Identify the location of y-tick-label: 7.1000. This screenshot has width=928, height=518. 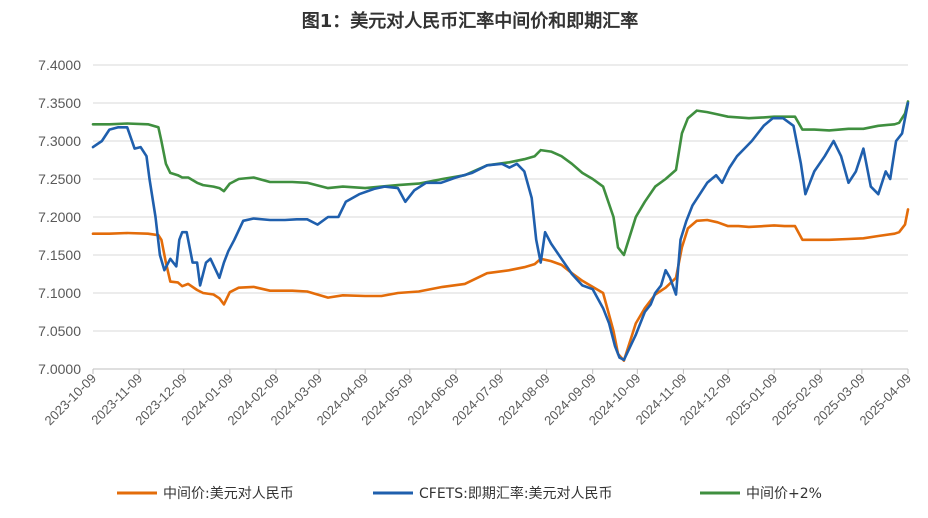
(59, 293).